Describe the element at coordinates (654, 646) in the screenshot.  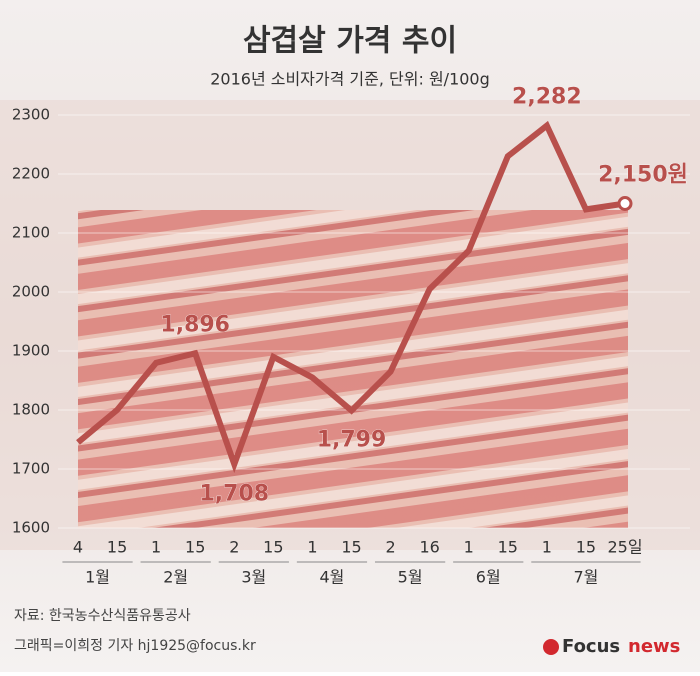
I see `logo-suffix: news` at that location.